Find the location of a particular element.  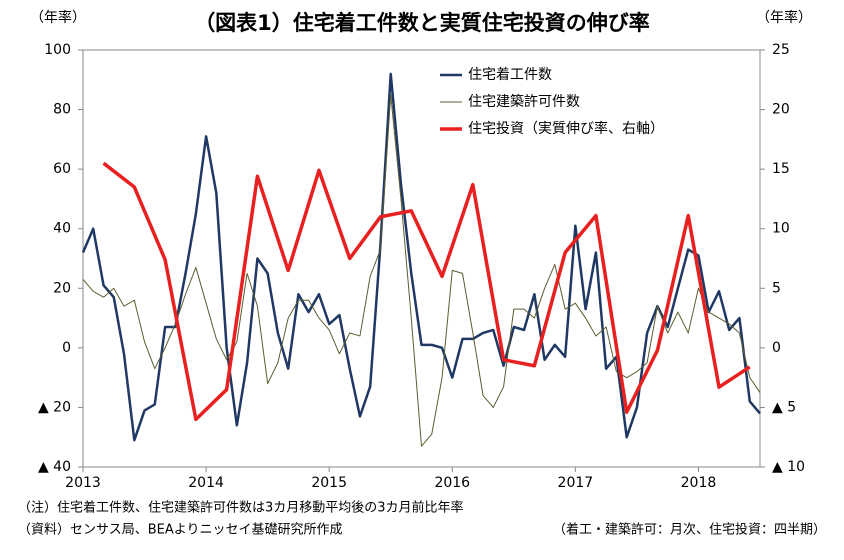

y2-tick-label: ▲ 10 is located at coordinates (788, 467).